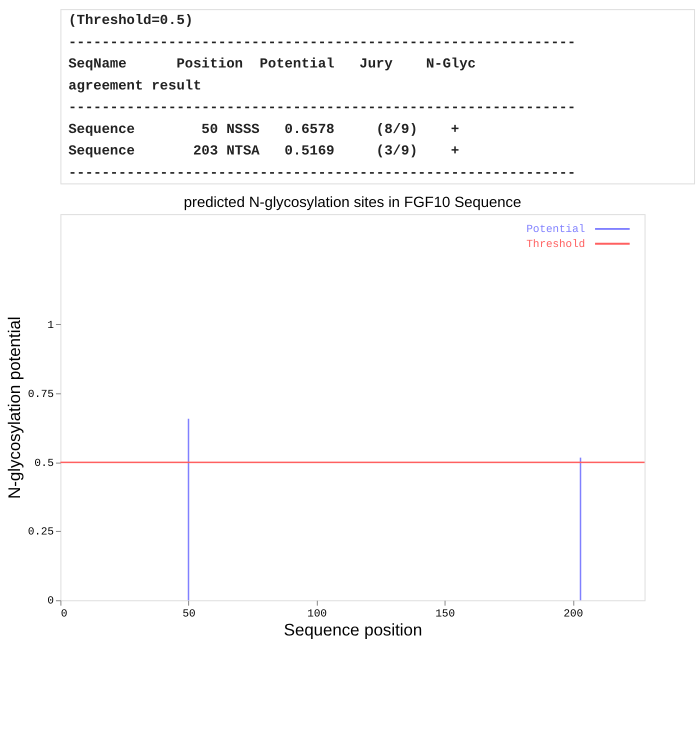 The image size is (700, 733). I want to click on text: (Threshold=0.5), so click(131, 20).